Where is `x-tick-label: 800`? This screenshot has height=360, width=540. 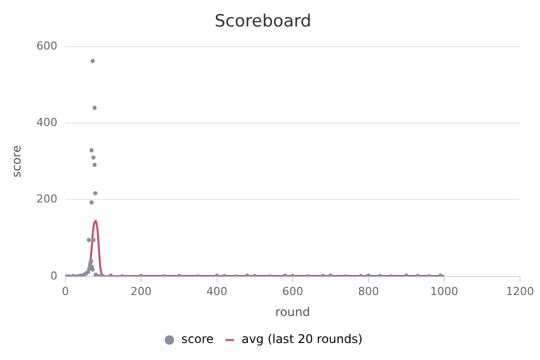 x-tick-label: 800 is located at coordinates (368, 291).